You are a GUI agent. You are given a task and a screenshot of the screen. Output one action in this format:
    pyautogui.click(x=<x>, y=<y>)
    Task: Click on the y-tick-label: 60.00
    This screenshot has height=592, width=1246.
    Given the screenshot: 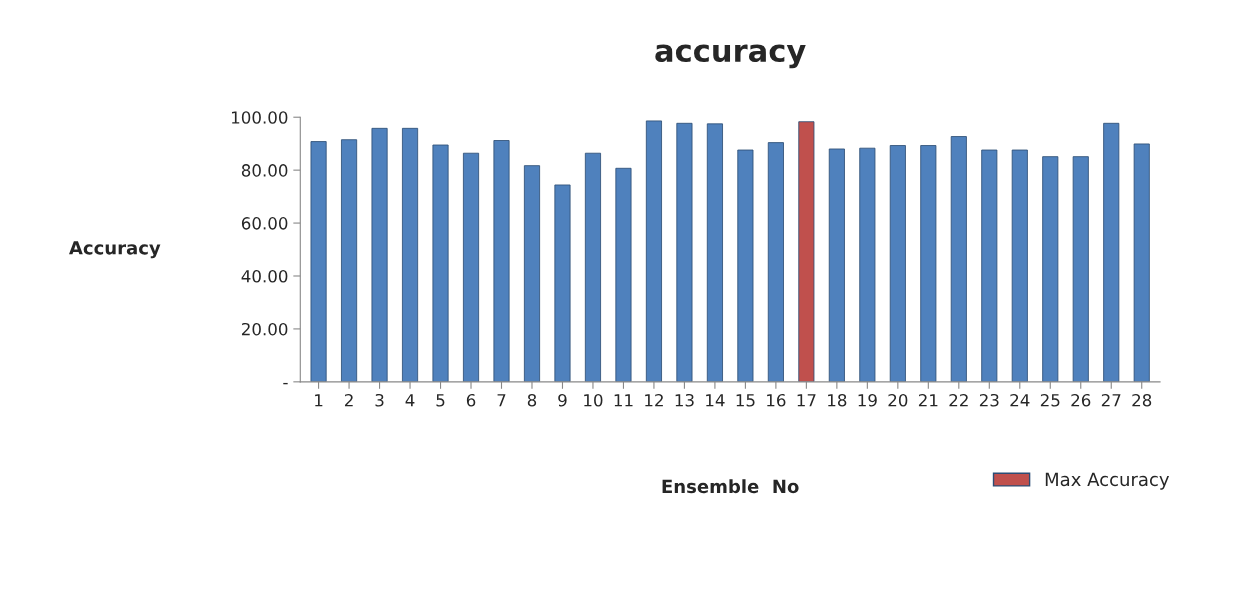 What is the action you would take?
    pyautogui.click(x=264, y=223)
    